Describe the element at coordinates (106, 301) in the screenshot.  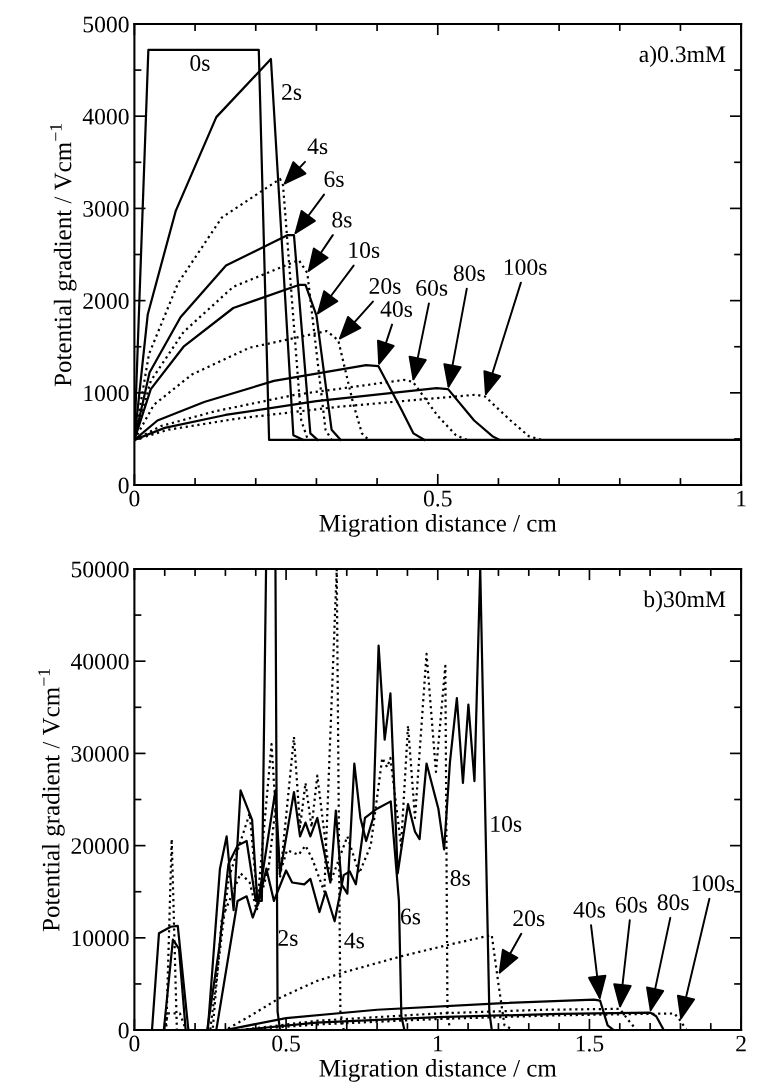
I see `y-tick-label: 2000` at that location.